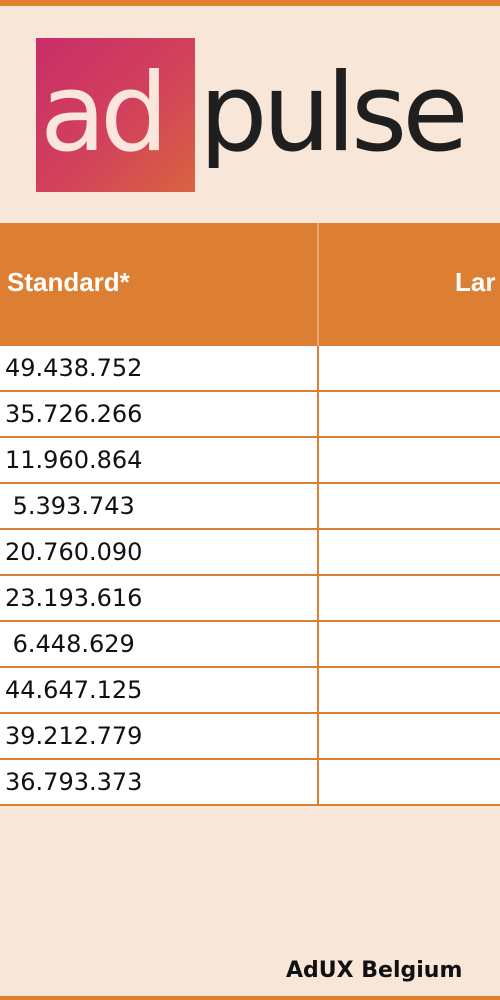  I want to click on table-header: Standard* Lar, so click(250, 284).